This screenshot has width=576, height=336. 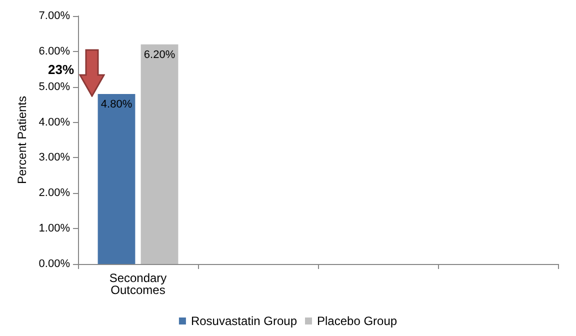 What do you see at coordinates (244, 321) in the screenshot?
I see `legend-label: Rosuvastatin Group` at bounding box center [244, 321].